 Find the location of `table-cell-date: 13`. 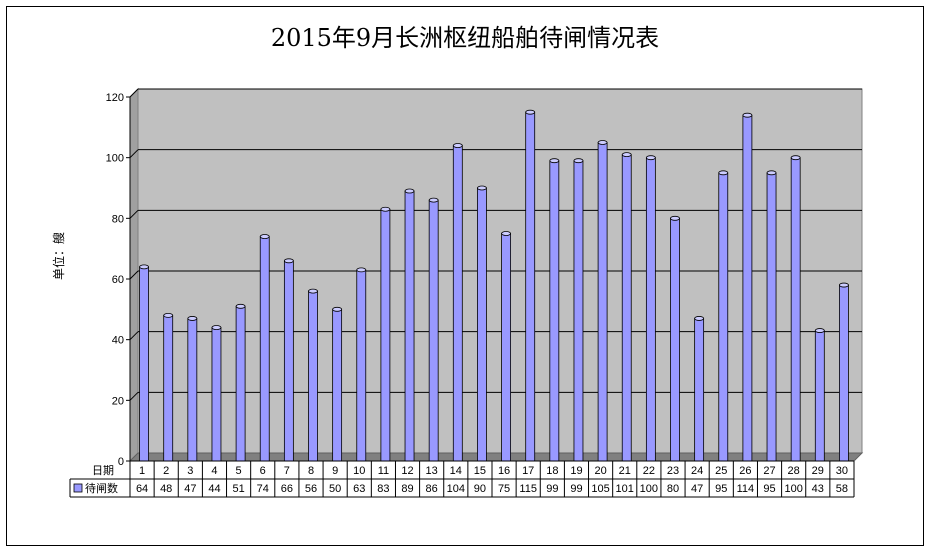

table-cell-date: 13 is located at coordinates (432, 471).